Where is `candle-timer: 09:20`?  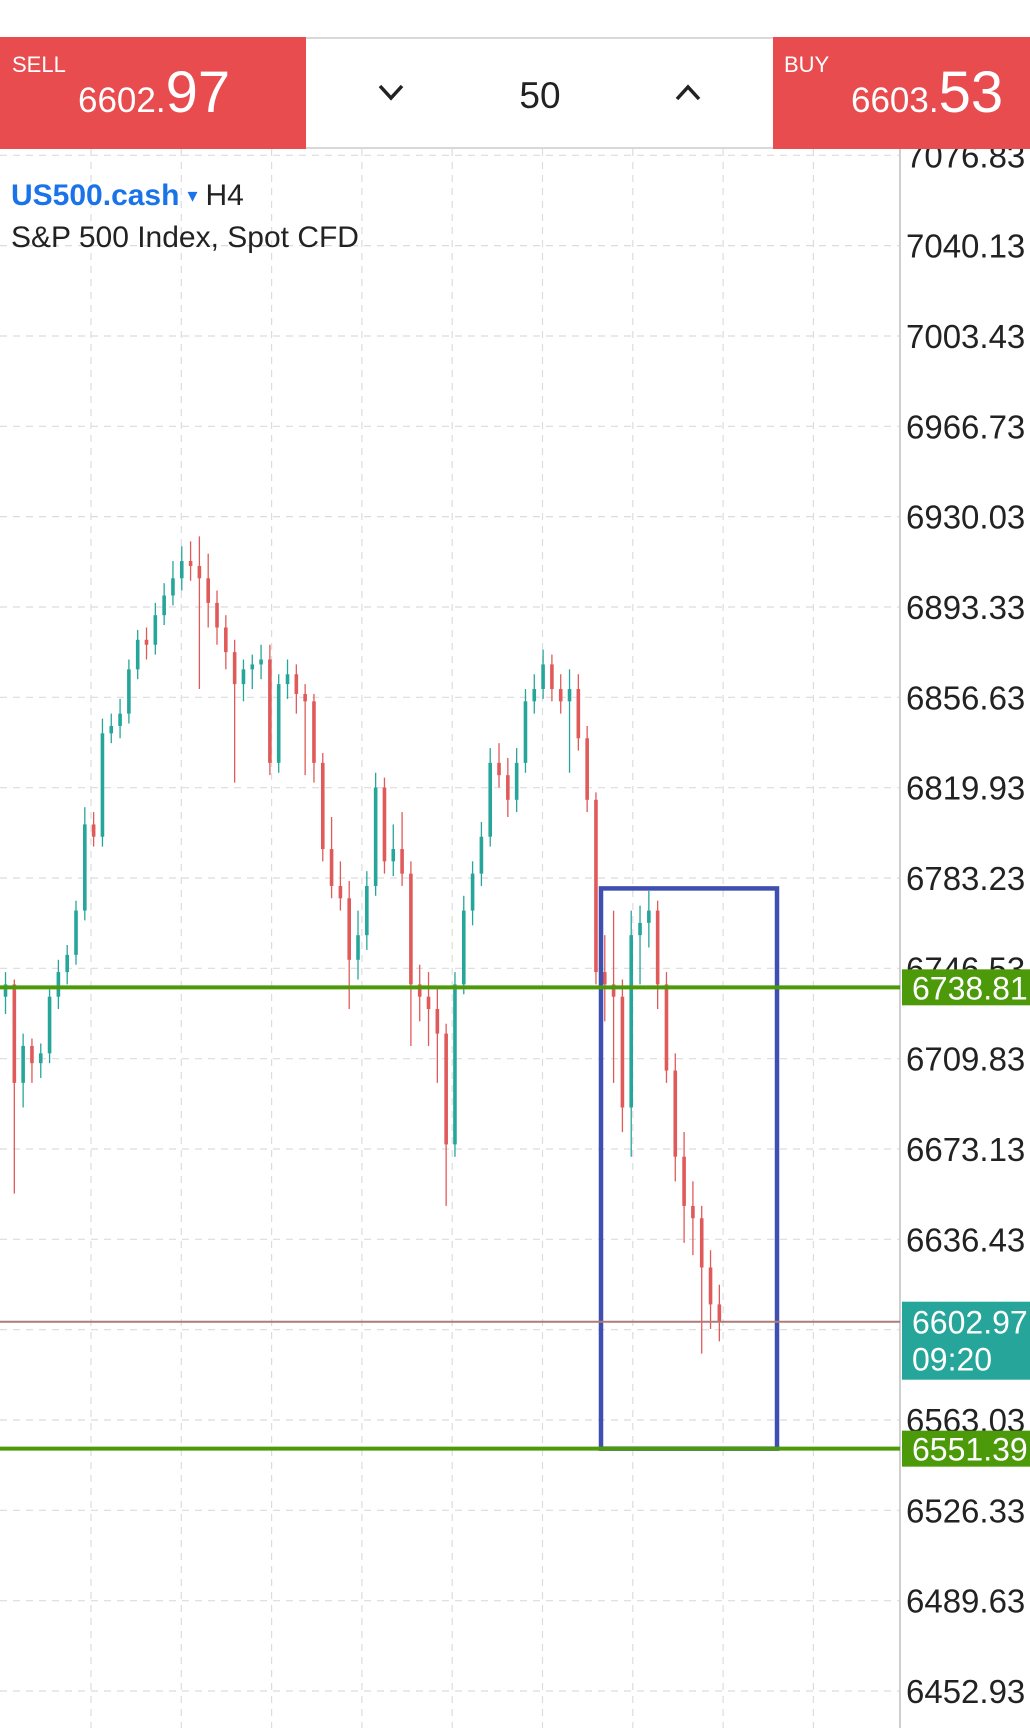 candle-timer: 09:20 is located at coordinates (952, 1360).